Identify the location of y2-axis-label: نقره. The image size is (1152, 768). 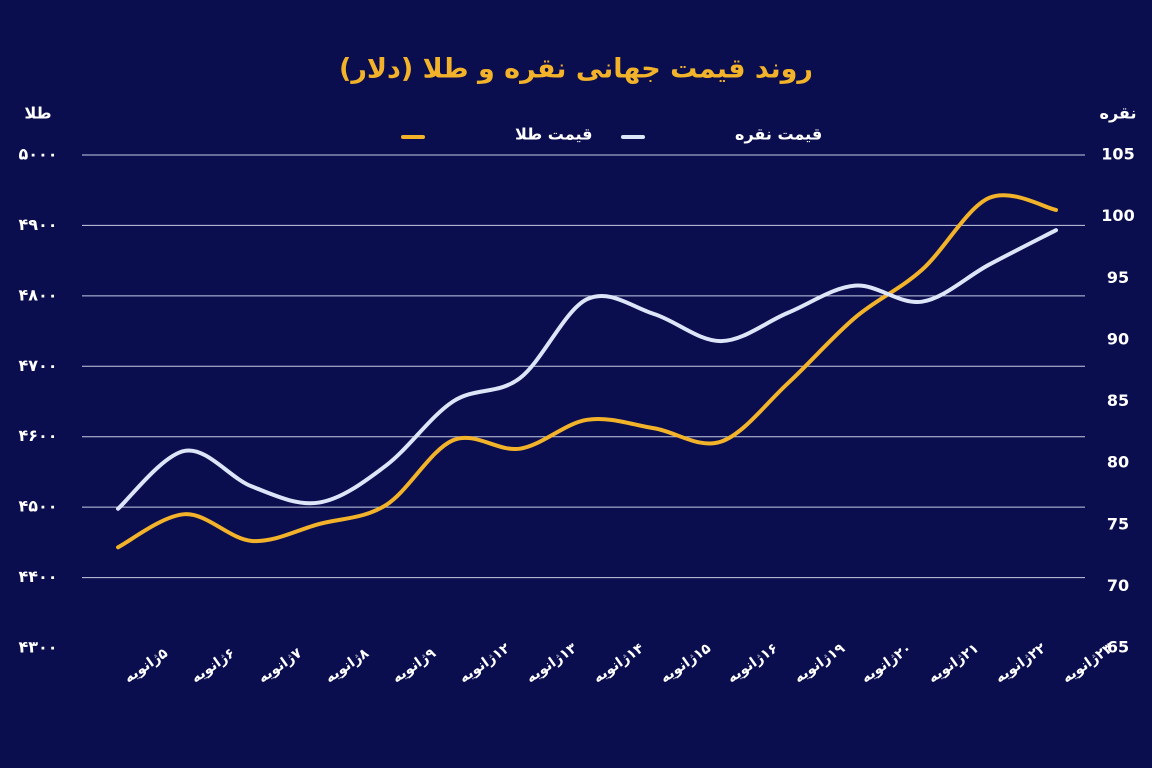
(1118, 113).